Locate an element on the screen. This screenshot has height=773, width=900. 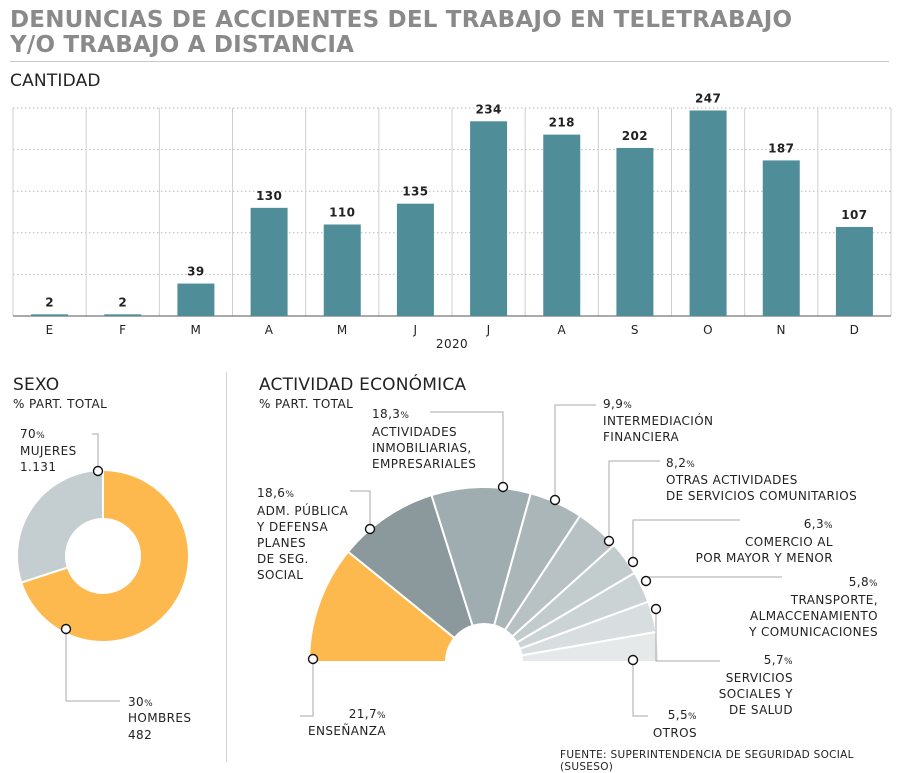
activity-category-label: POR MAYOR Y MENOR is located at coordinates (764, 558).